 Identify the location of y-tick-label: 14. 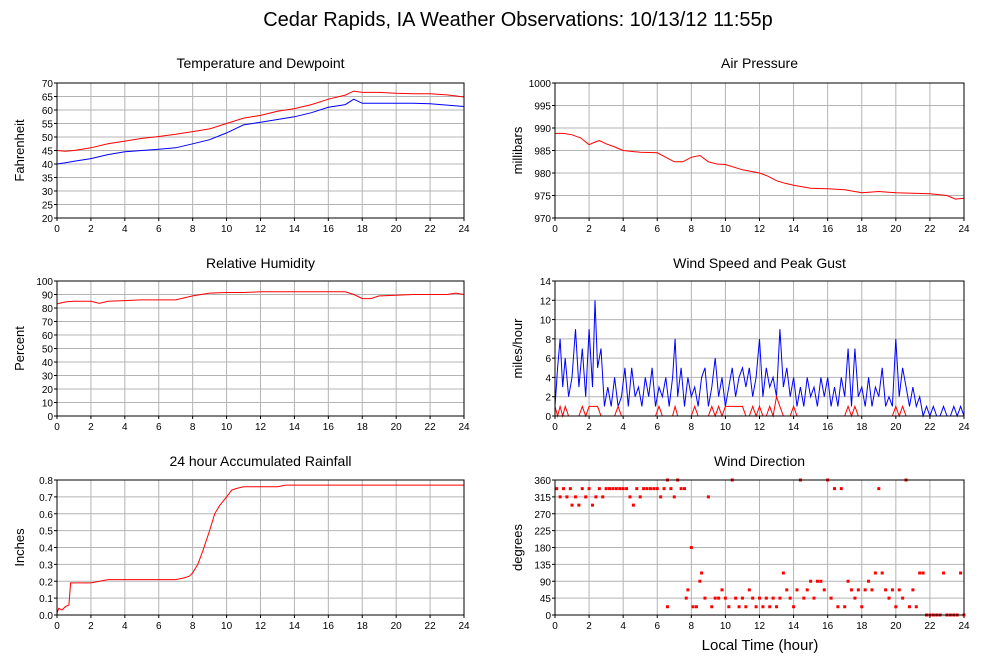
(546, 282).